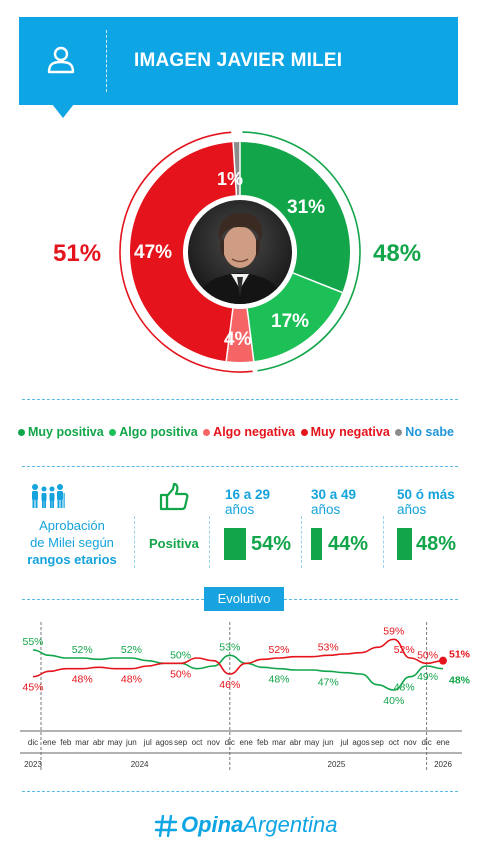  What do you see at coordinates (393, 701) in the screenshot?
I see `data-label: 40%` at bounding box center [393, 701].